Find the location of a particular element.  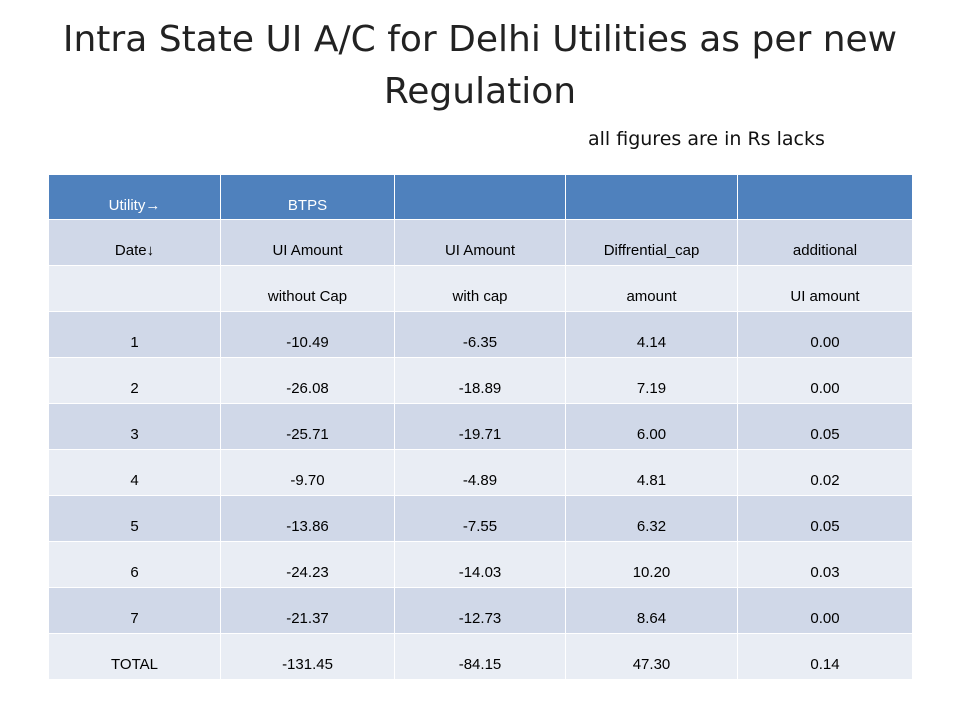

date-cell: 1 is located at coordinates (134, 334).